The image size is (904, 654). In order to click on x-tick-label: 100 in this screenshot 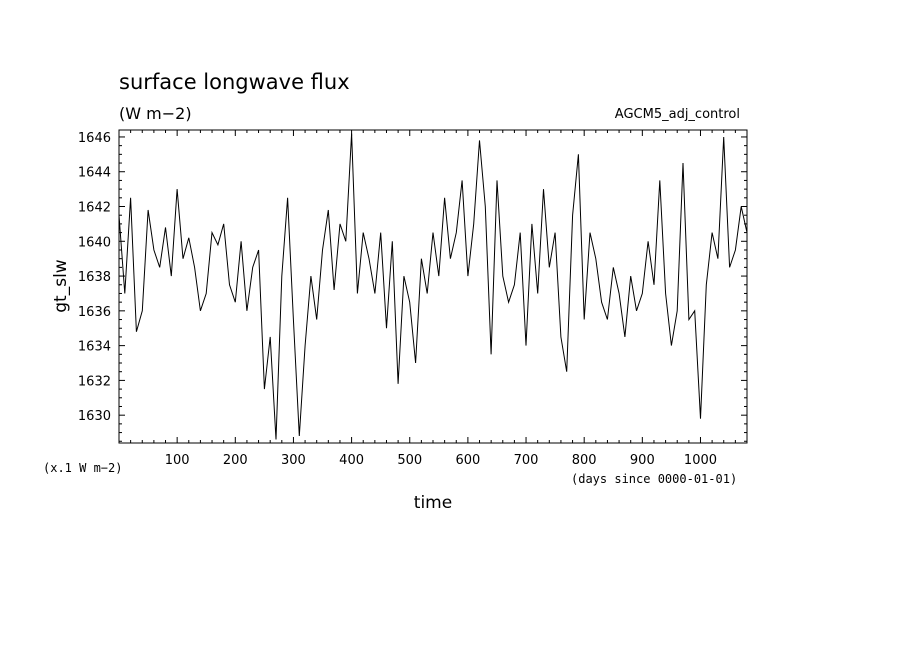, I will do `click(177, 460)`.